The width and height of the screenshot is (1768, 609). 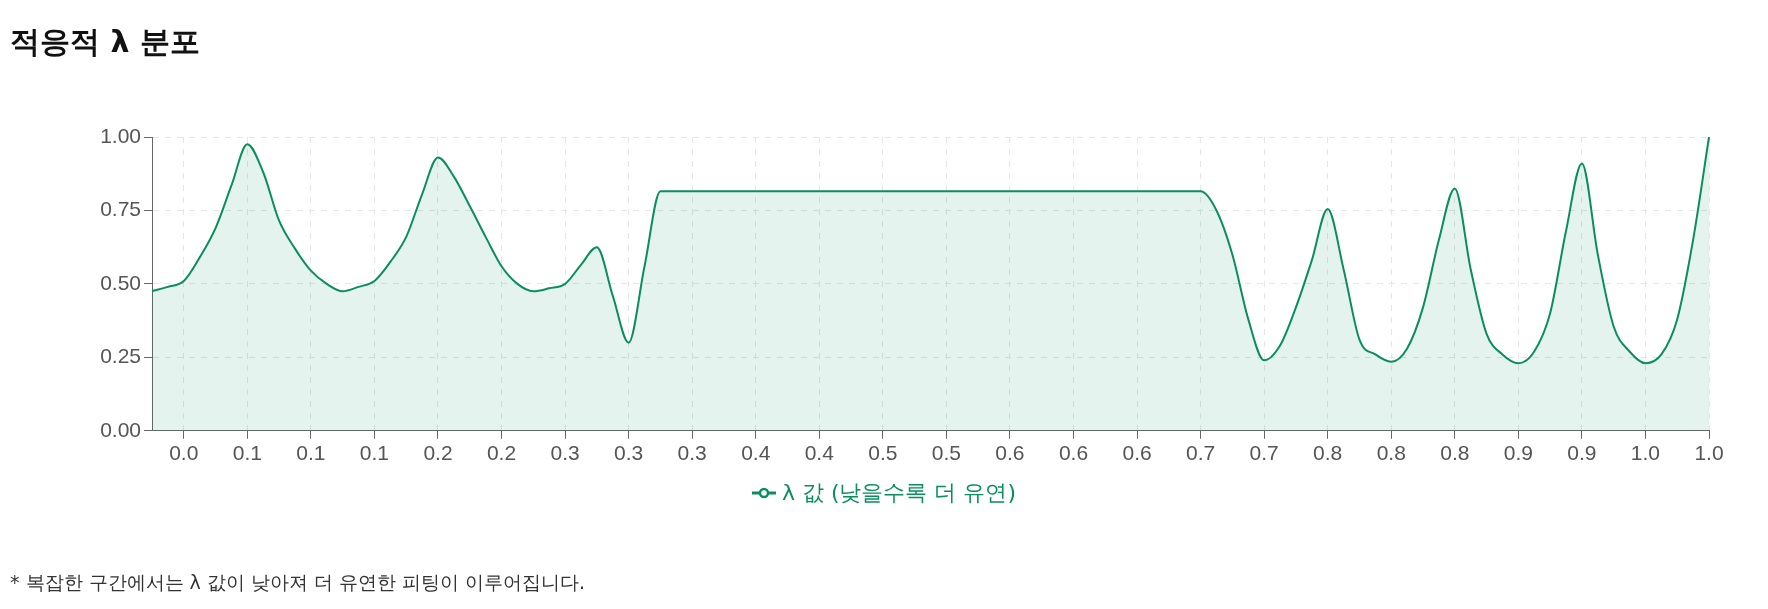 I want to click on y-tick-label: 0.00, so click(x=120, y=429).